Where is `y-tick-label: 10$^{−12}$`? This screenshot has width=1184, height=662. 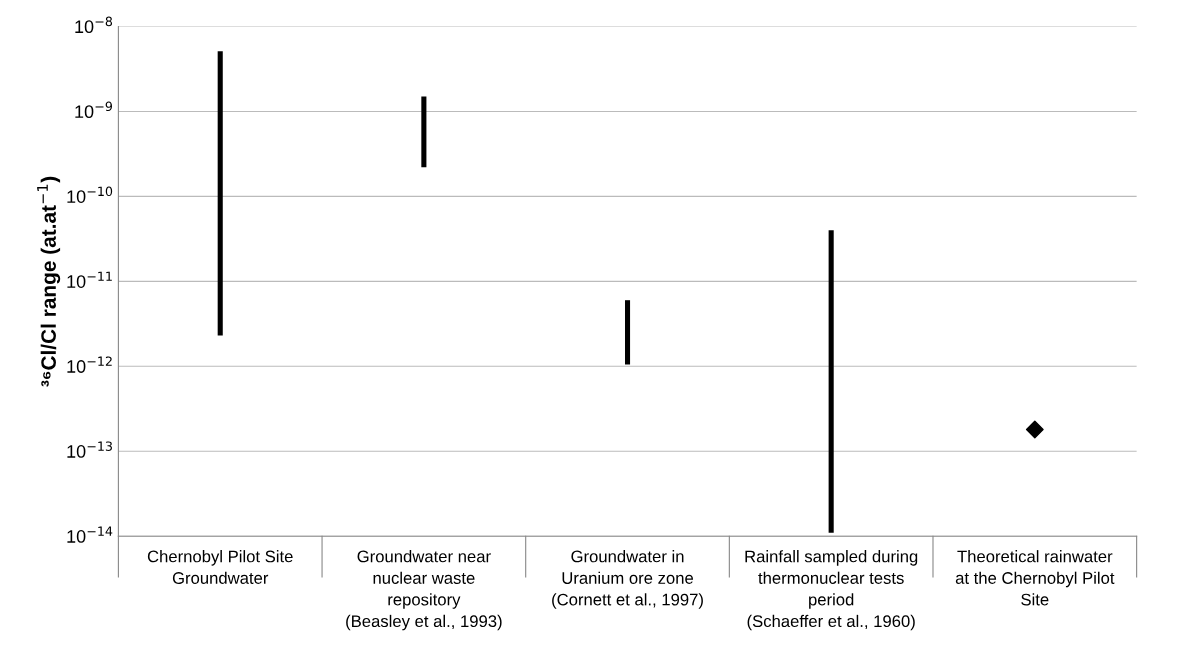
y-tick-label: 10$^{−12}$ is located at coordinates (89, 364).